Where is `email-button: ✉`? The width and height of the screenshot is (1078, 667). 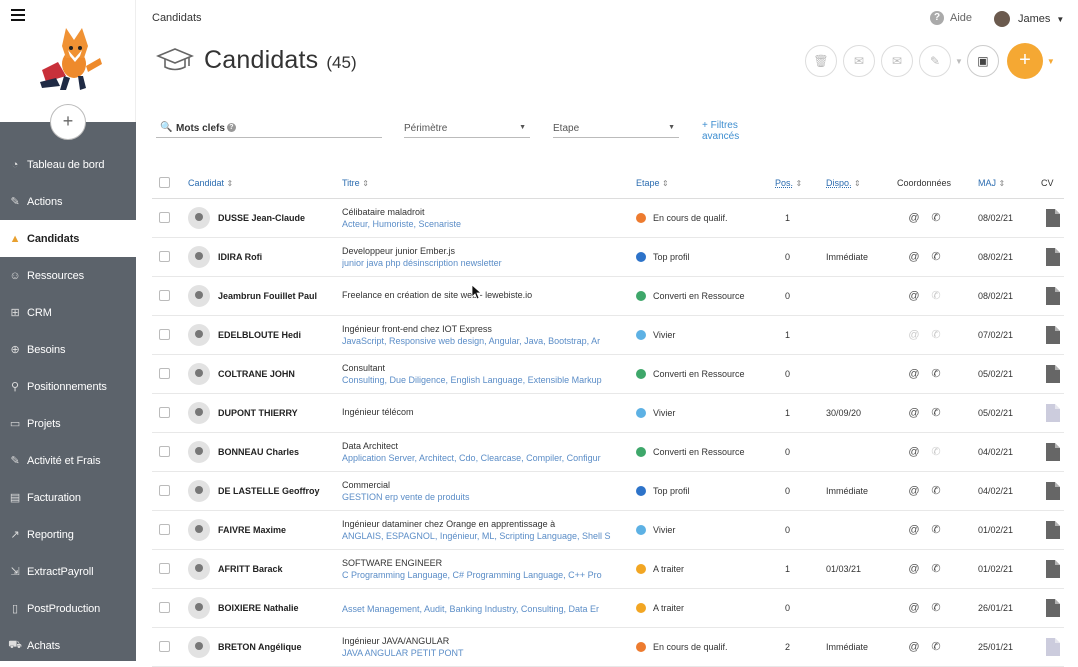 email-button: ✉ is located at coordinates (859, 61).